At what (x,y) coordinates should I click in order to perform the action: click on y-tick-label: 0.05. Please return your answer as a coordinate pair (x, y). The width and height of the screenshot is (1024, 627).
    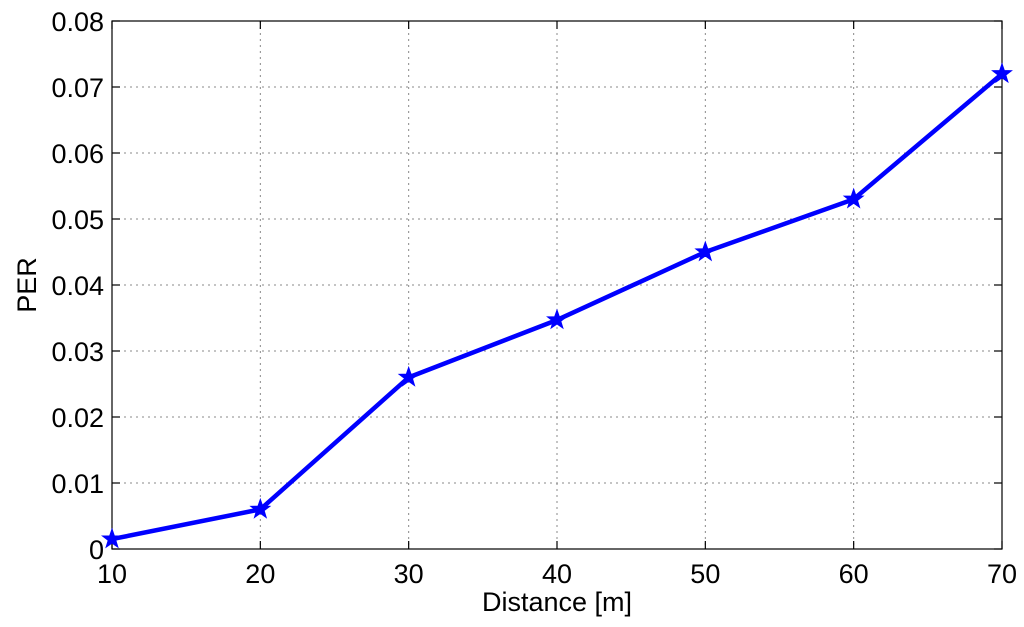
    Looking at the image, I should click on (77, 220).